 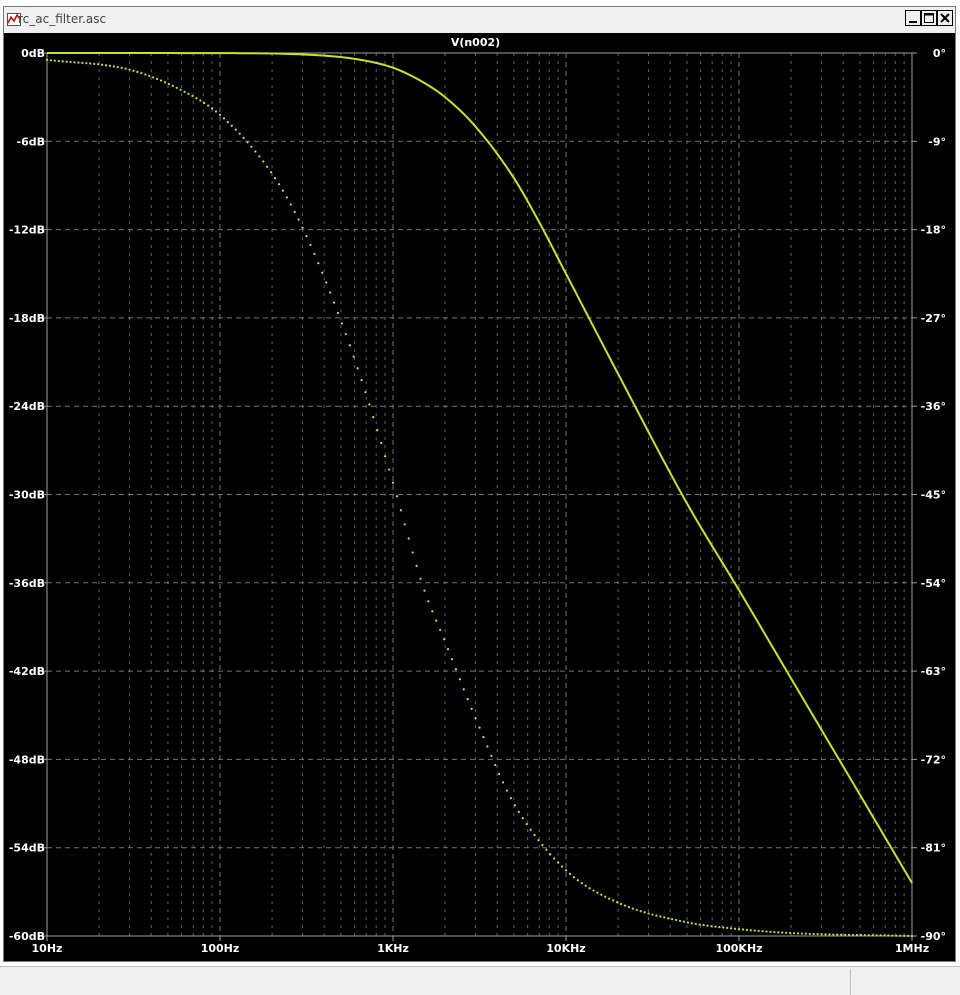 What do you see at coordinates (913, 18) in the screenshot?
I see `minimize-button` at bounding box center [913, 18].